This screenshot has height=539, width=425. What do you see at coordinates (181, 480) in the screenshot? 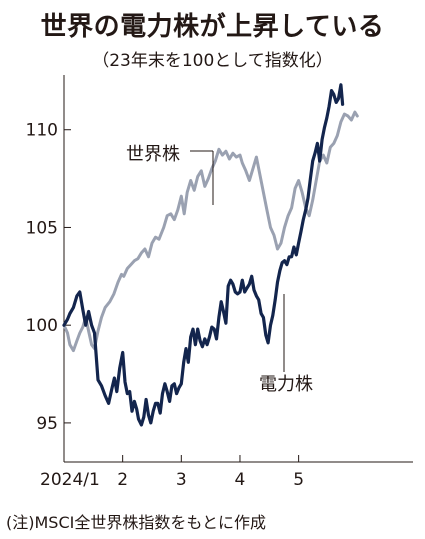
I see `x-tick-label: 3` at bounding box center [181, 480].